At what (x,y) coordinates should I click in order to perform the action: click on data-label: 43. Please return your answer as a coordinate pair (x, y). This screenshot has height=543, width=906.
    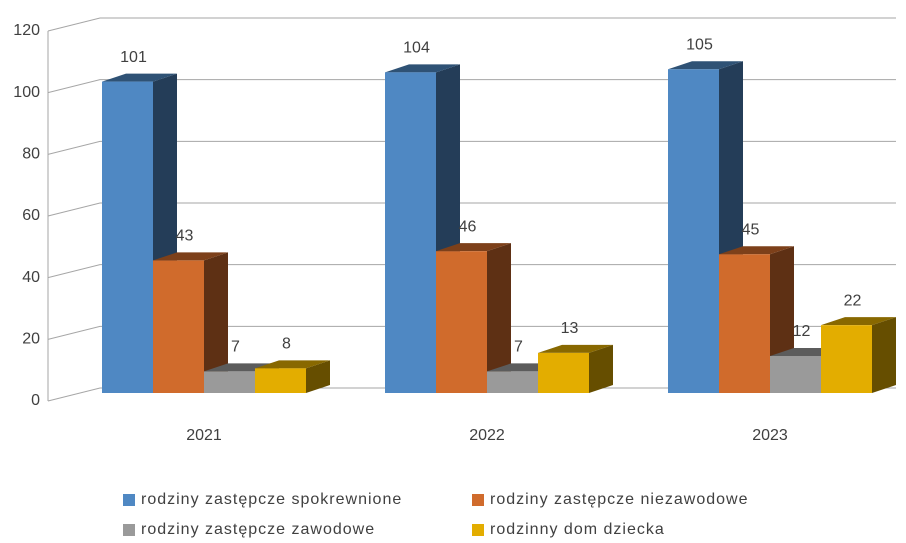
    Looking at the image, I should click on (185, 236).